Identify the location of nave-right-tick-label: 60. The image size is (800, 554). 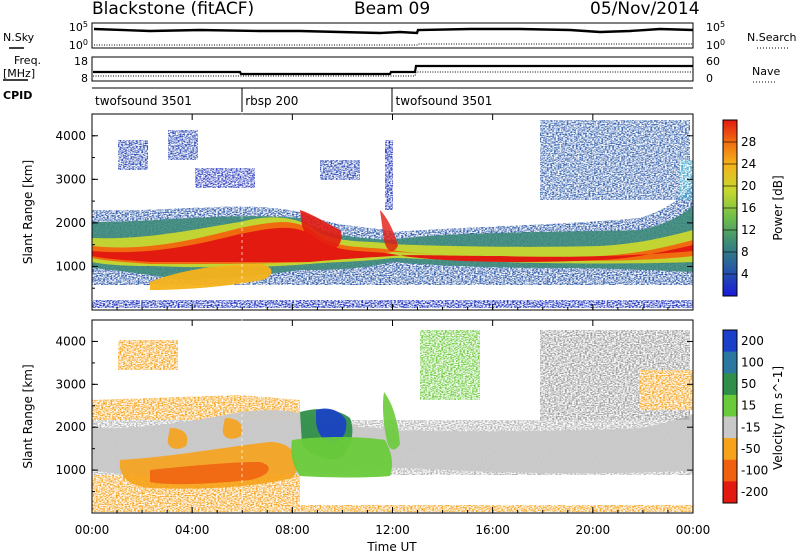
(713, 61).